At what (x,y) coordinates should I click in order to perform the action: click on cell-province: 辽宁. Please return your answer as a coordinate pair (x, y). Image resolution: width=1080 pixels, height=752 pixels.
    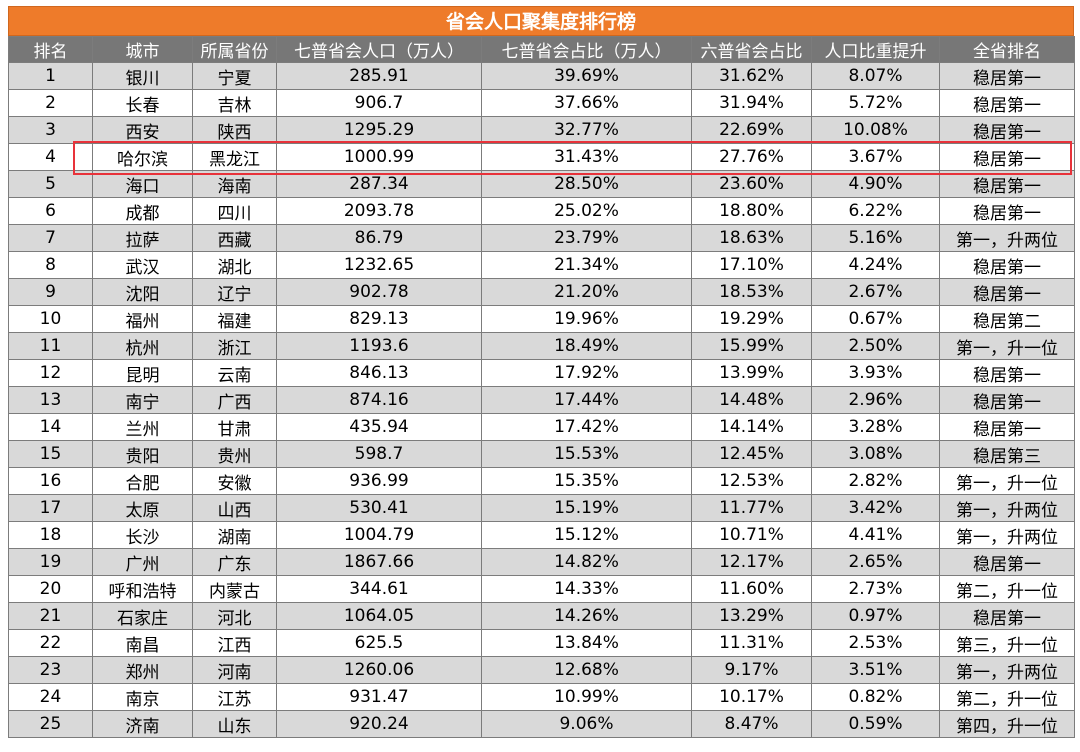
    Looking at the image, I should click on (234, 292).